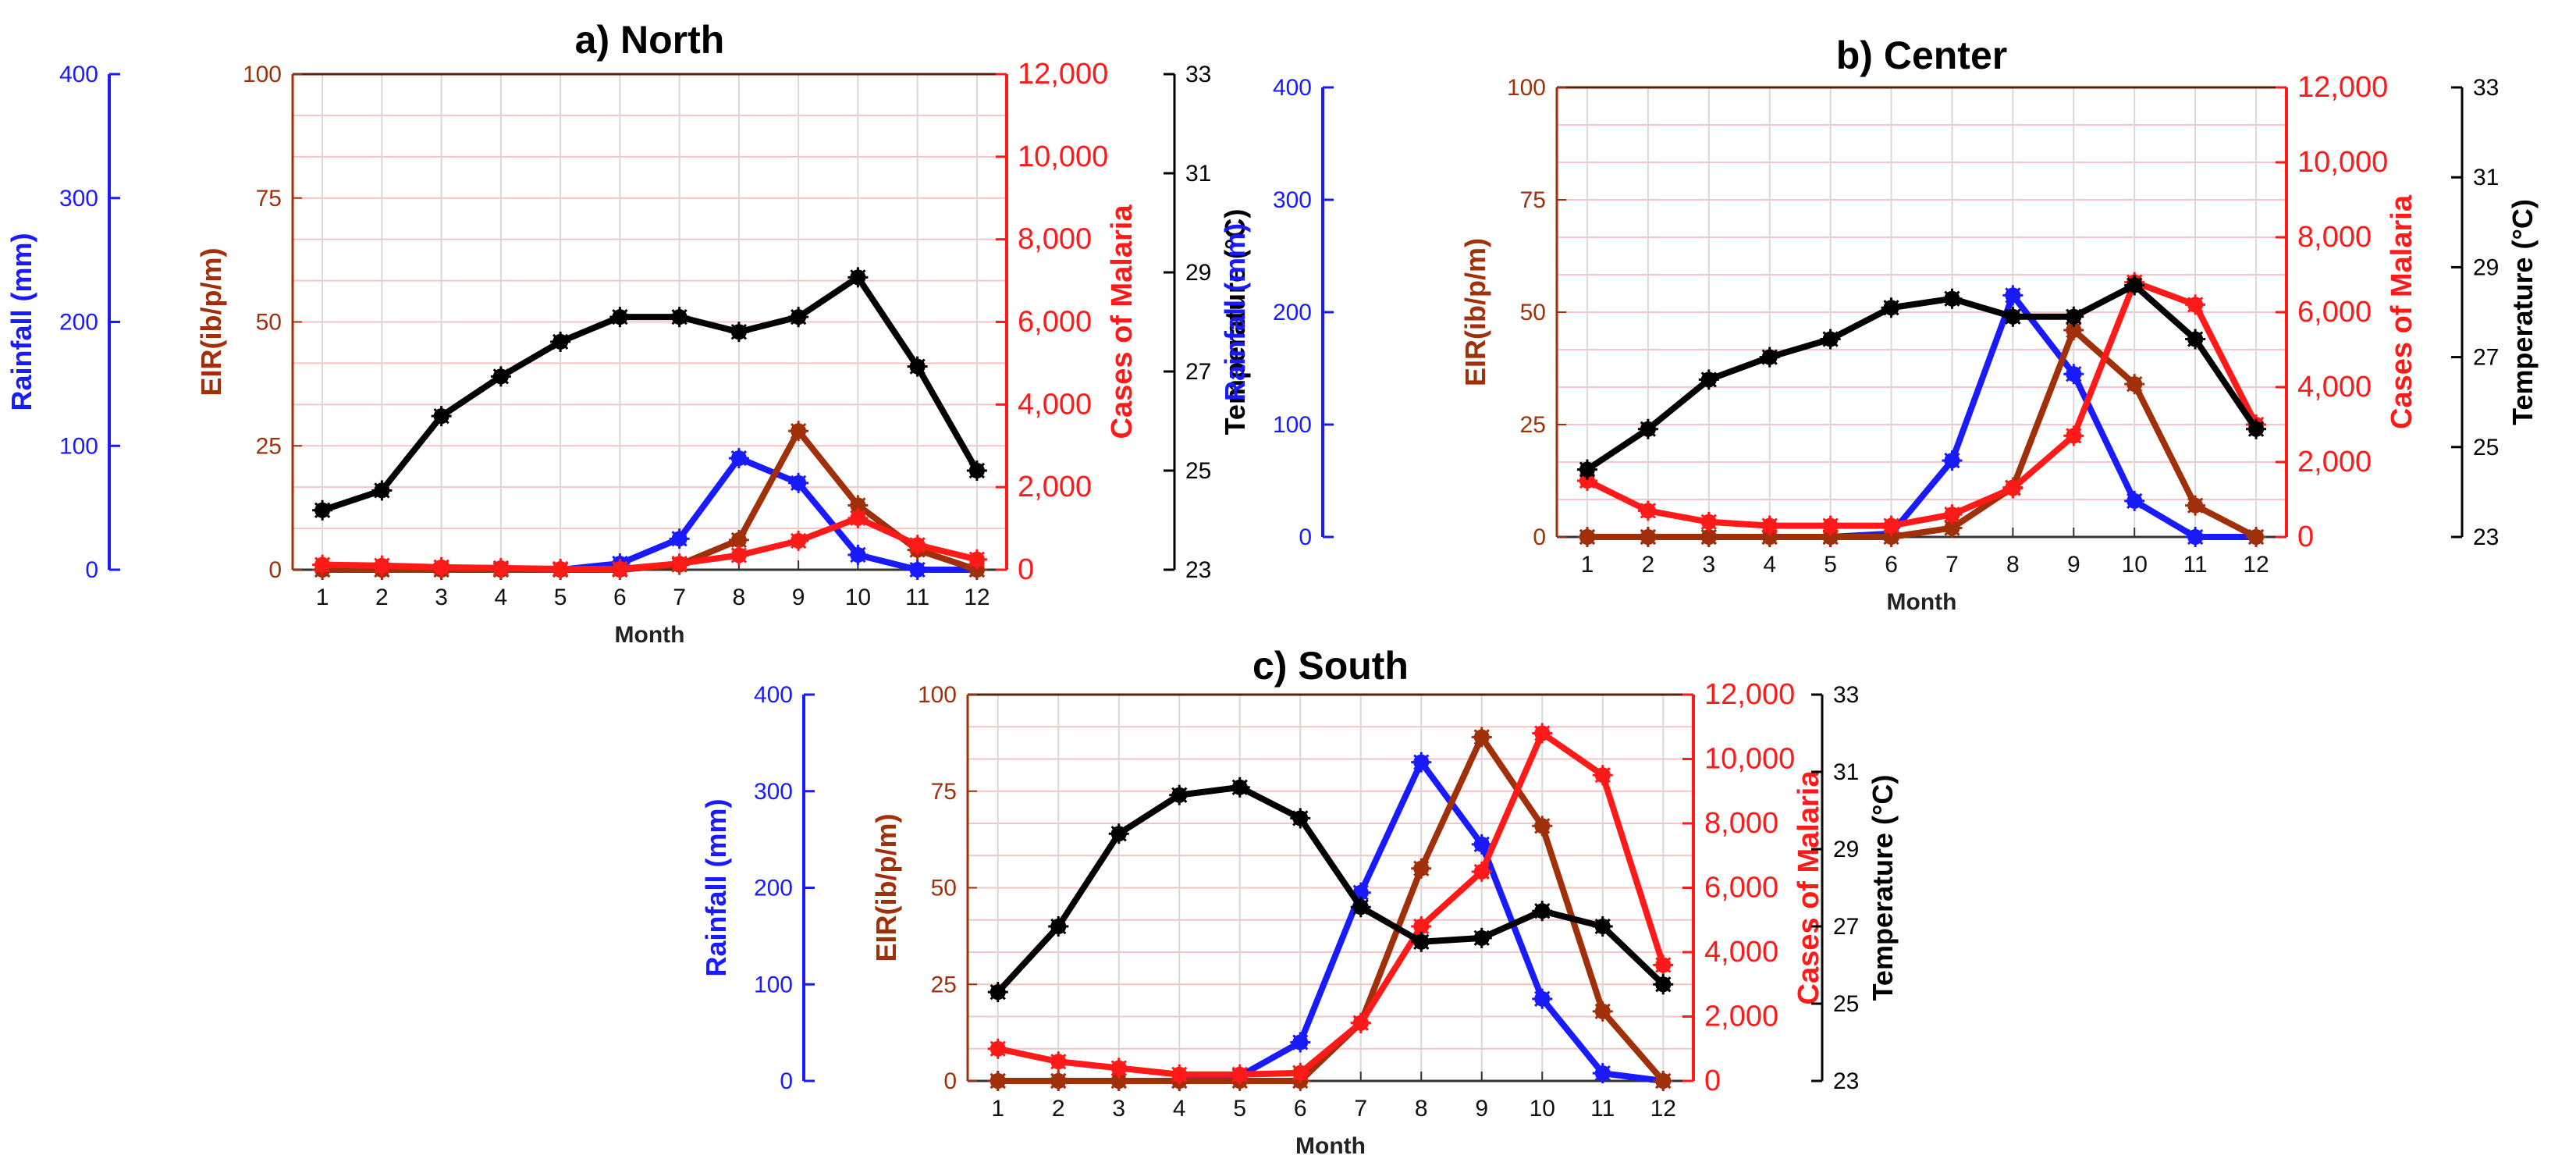 This screenshot has height=1166, width=2576. I want to click on temperature-tick-label: 31, so click(1846, 772).